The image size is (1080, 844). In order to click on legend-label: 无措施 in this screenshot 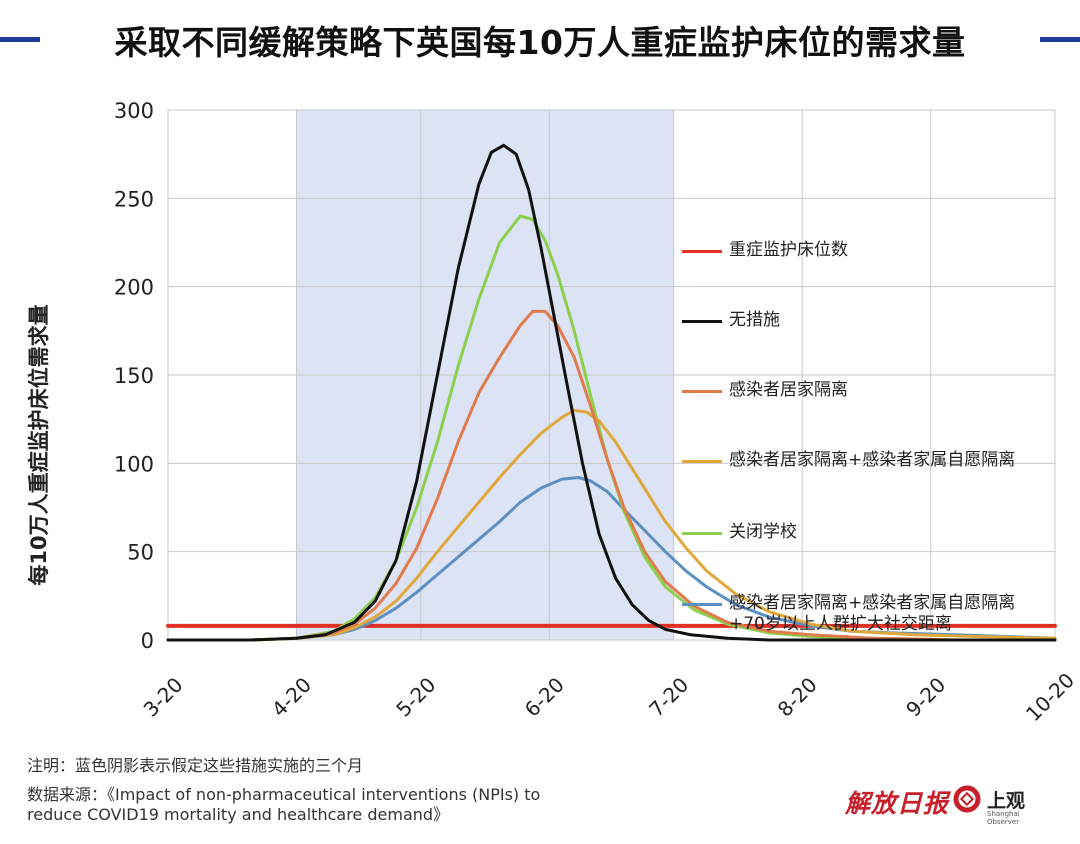, I will do `click(754, 320)`.